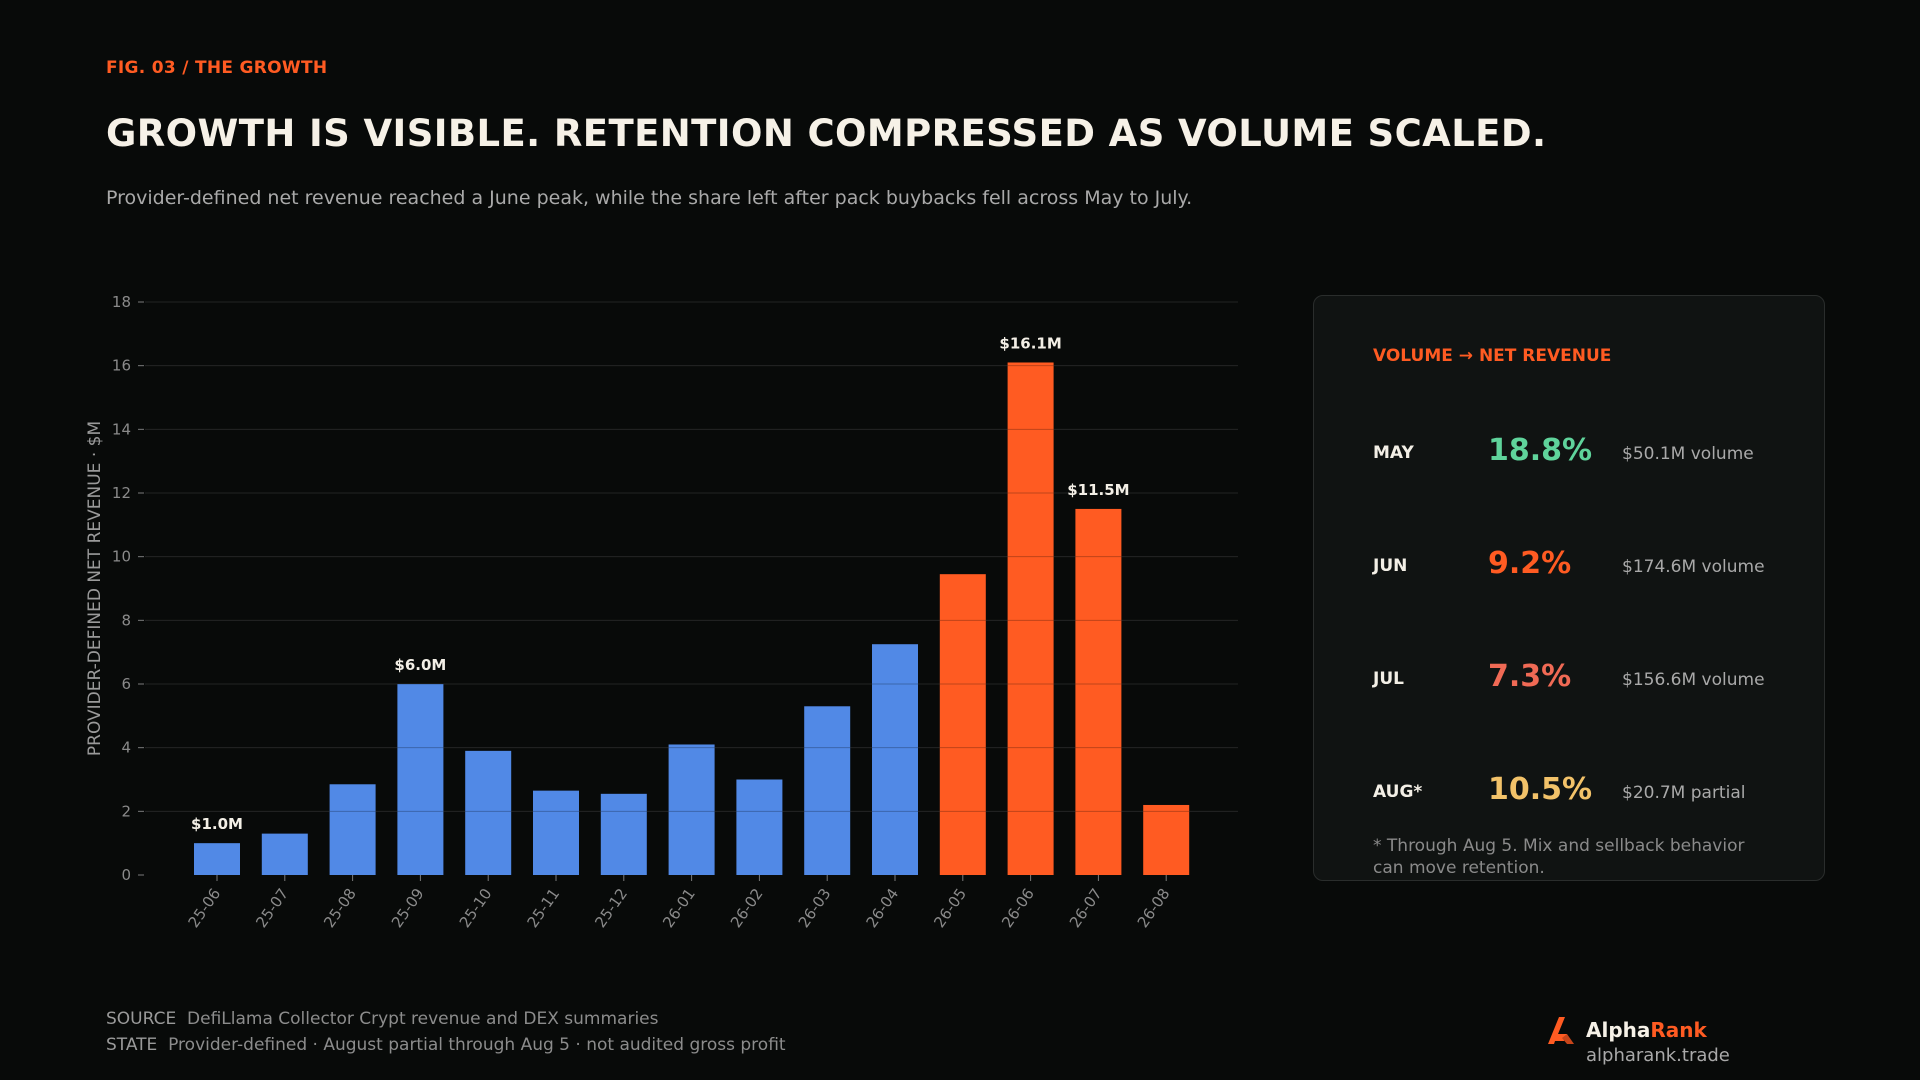 This screenshot has height=1080, width=1920. Describe the element at coordinates (121, 302) in the screenshot. I see `y-tick-label: 18` at that location.